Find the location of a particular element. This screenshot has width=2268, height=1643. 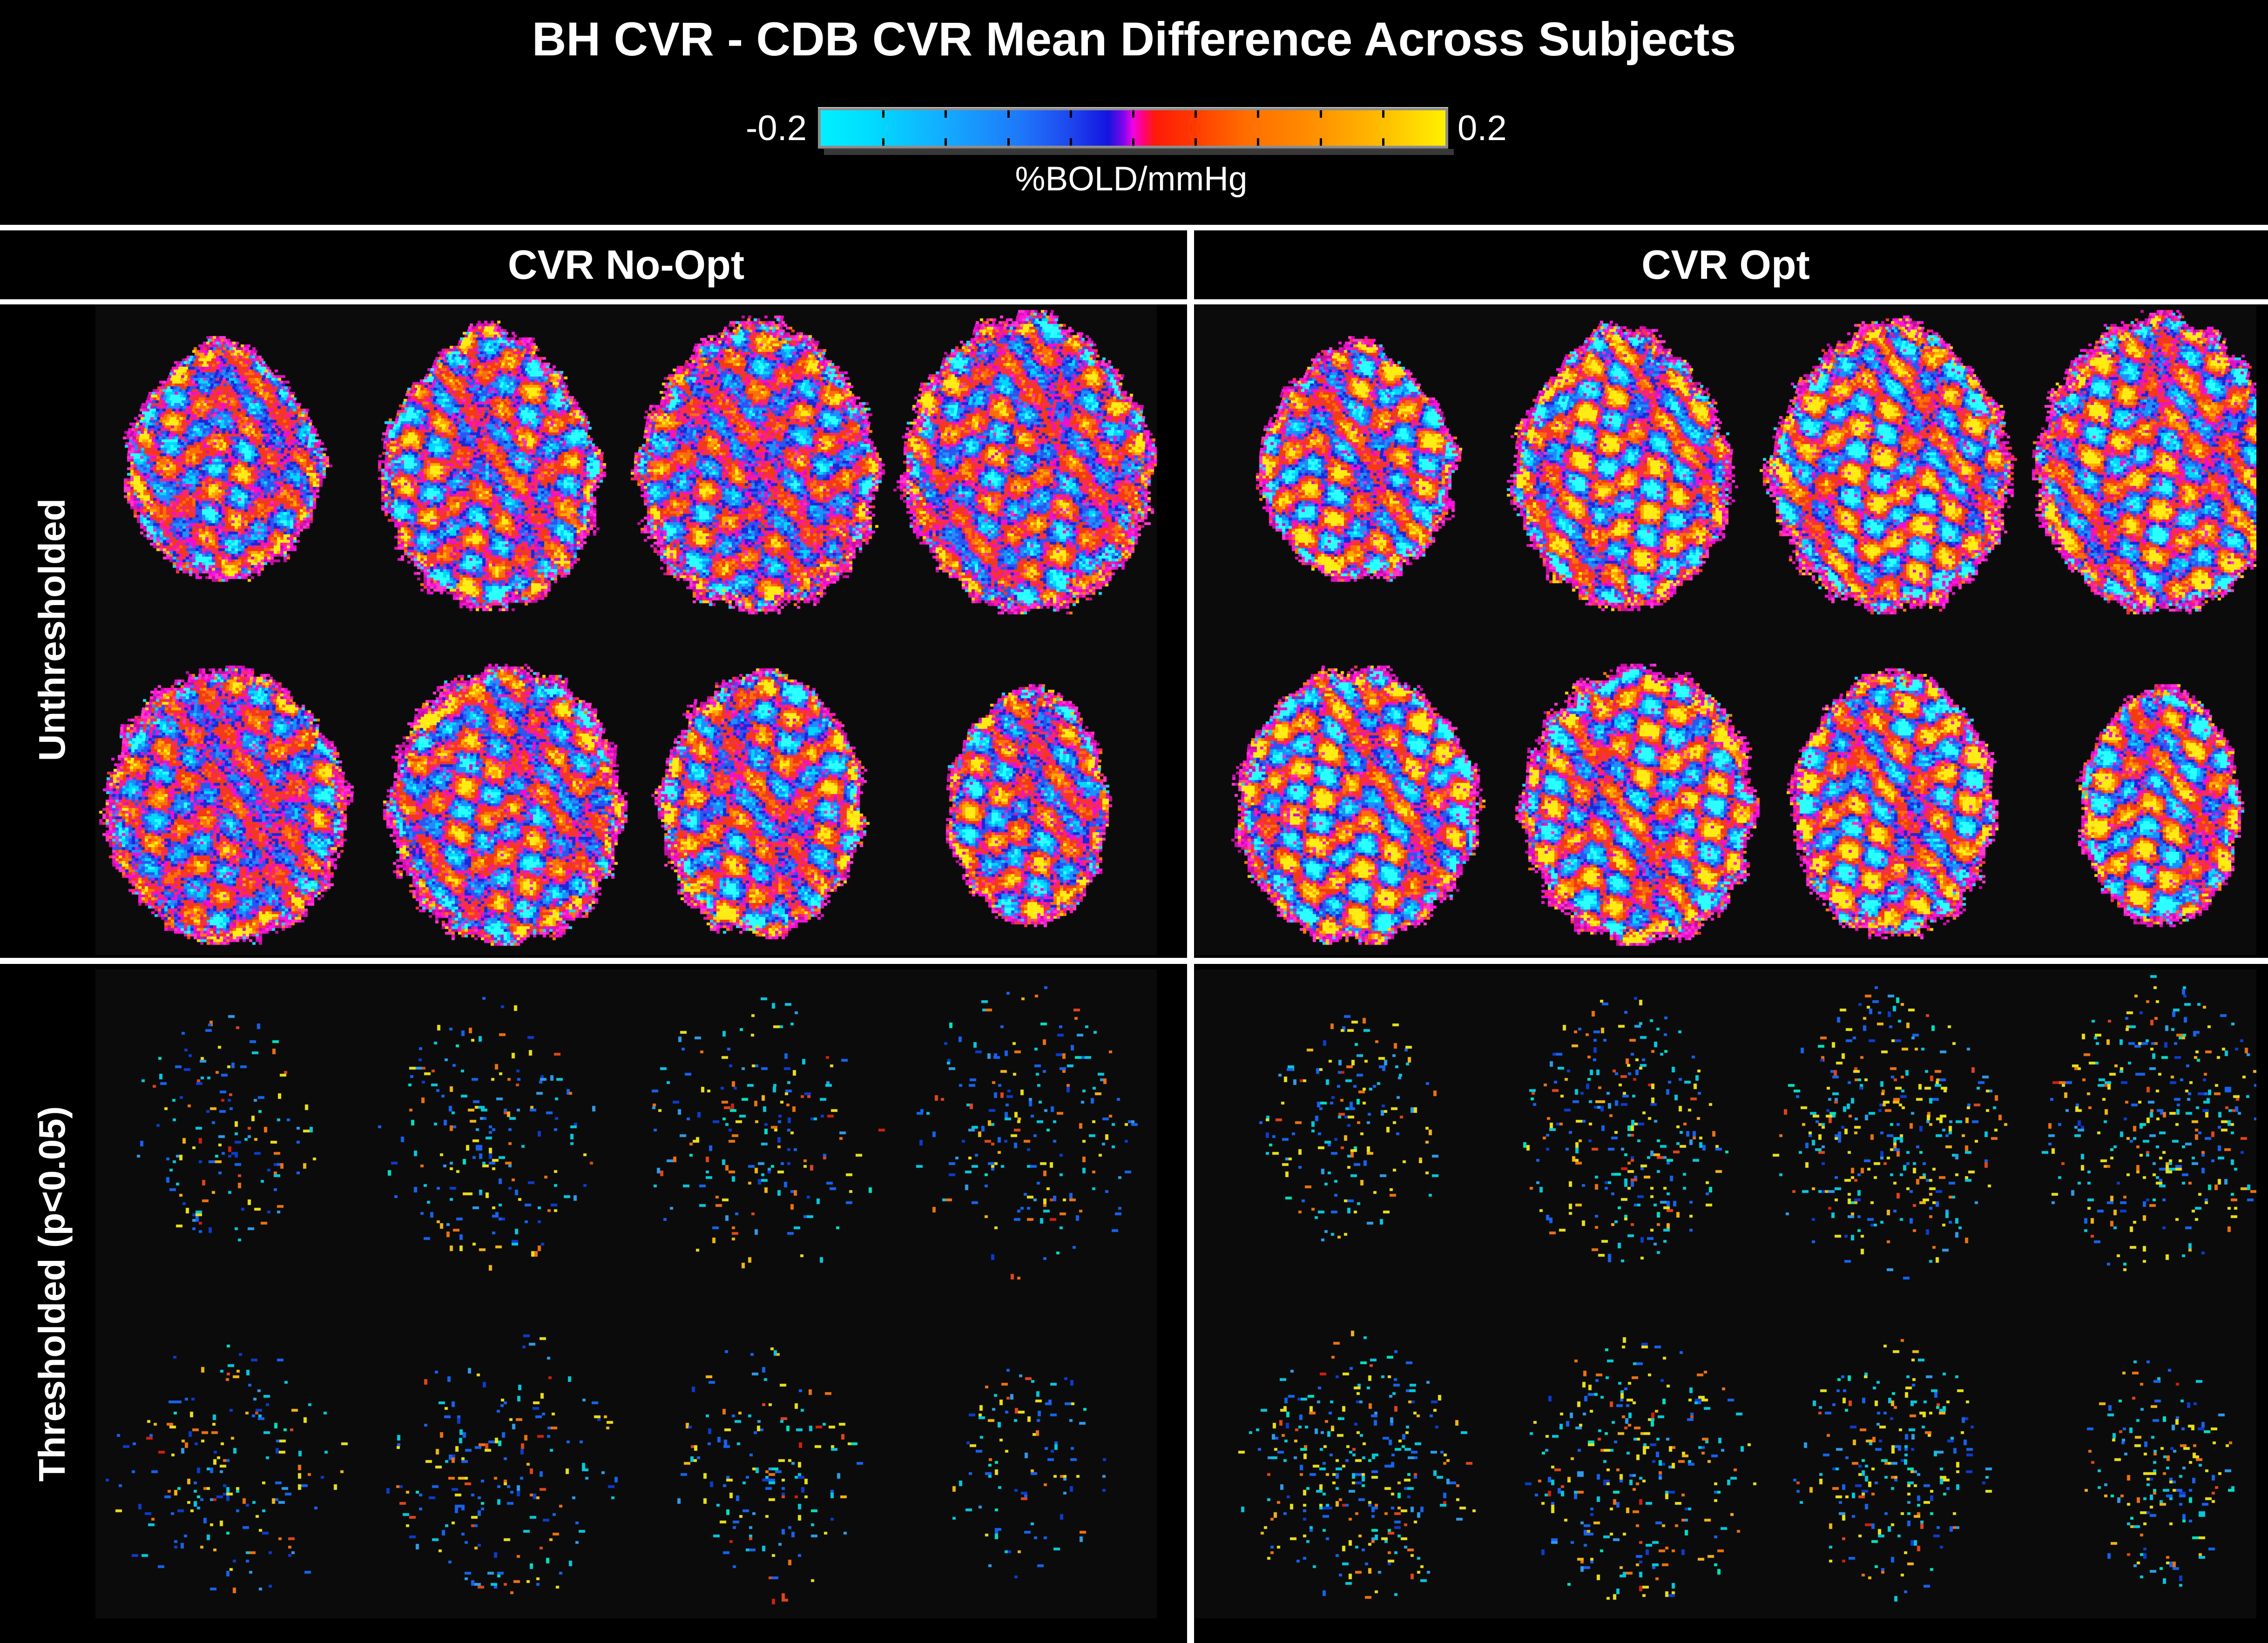

row-divider-rule is located at coordinates (1134, 961).